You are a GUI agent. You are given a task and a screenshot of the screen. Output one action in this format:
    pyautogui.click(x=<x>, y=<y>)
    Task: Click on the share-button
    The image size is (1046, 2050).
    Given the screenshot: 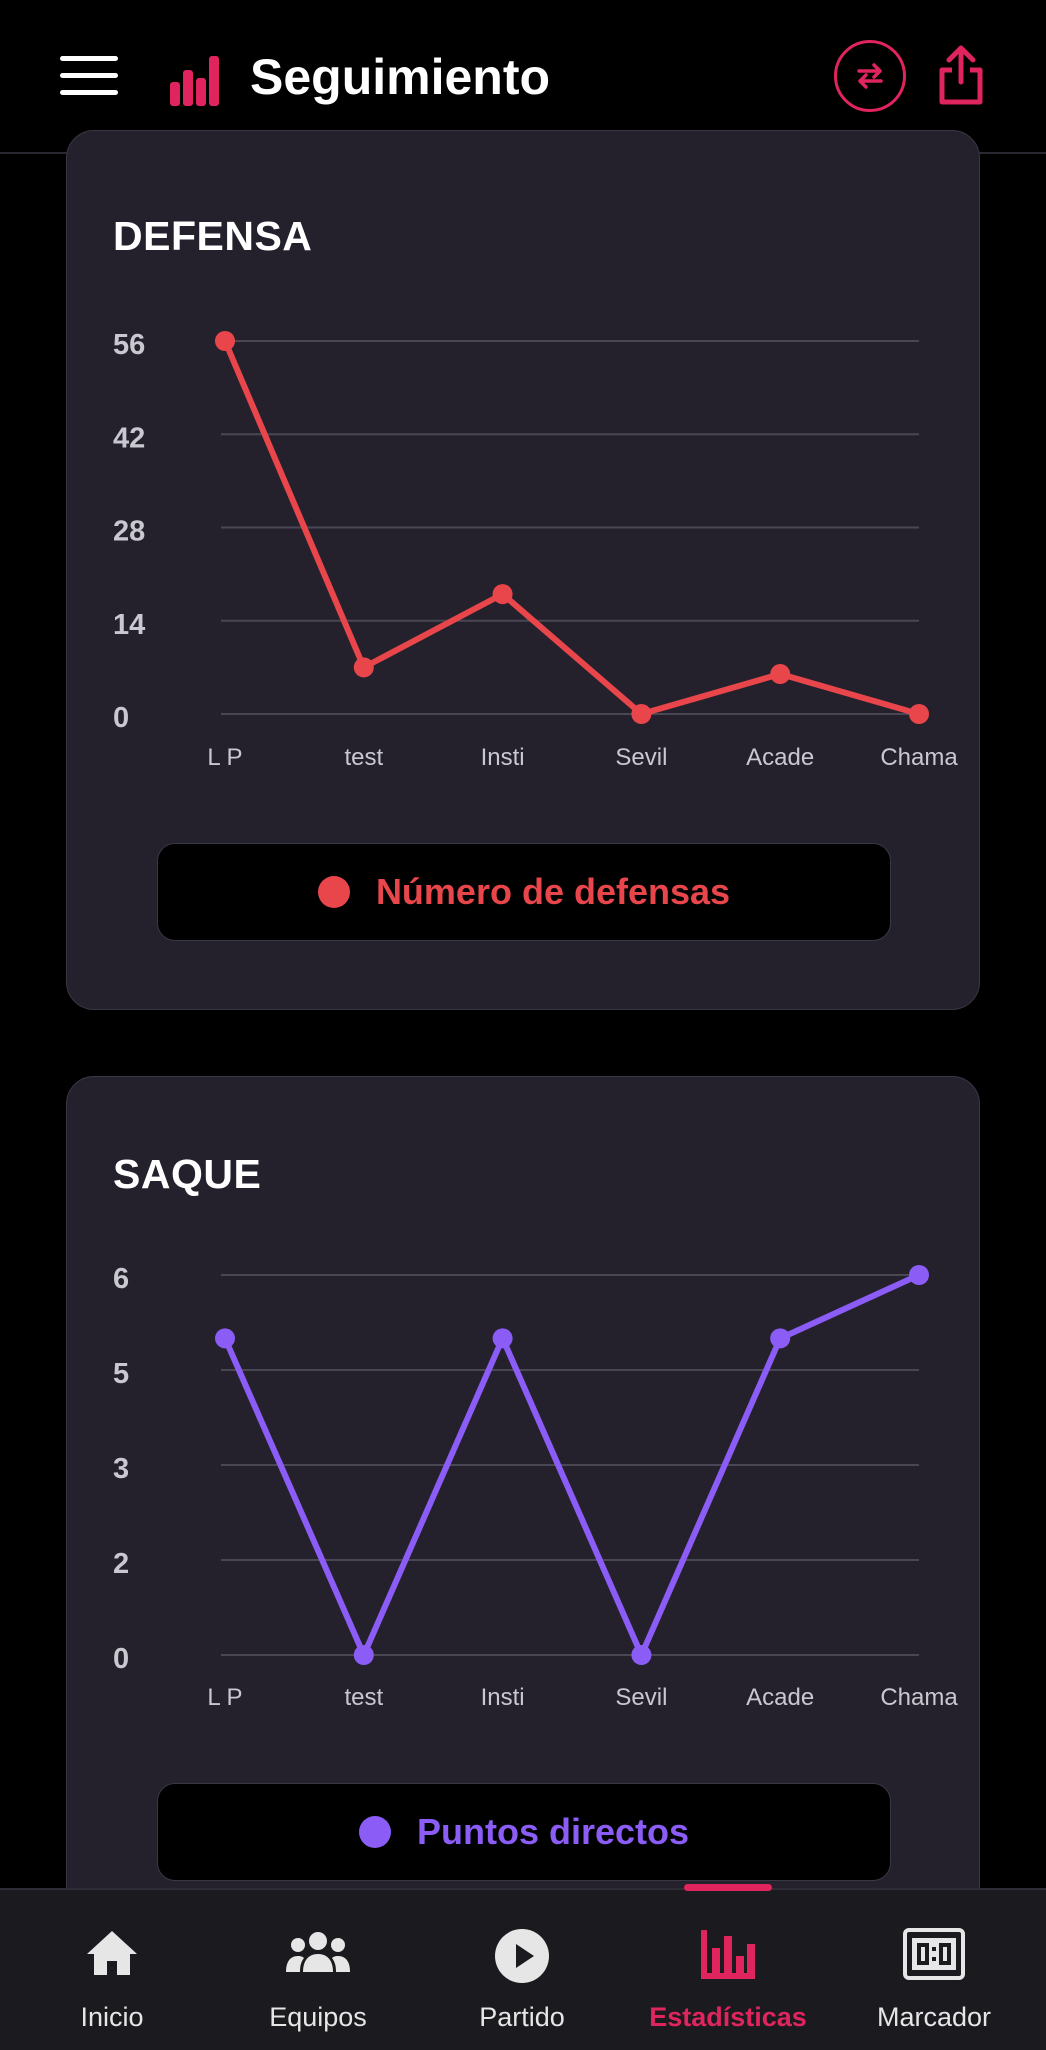 What is the action you would take?
    pyautogui.click(x=961, y=75)
    